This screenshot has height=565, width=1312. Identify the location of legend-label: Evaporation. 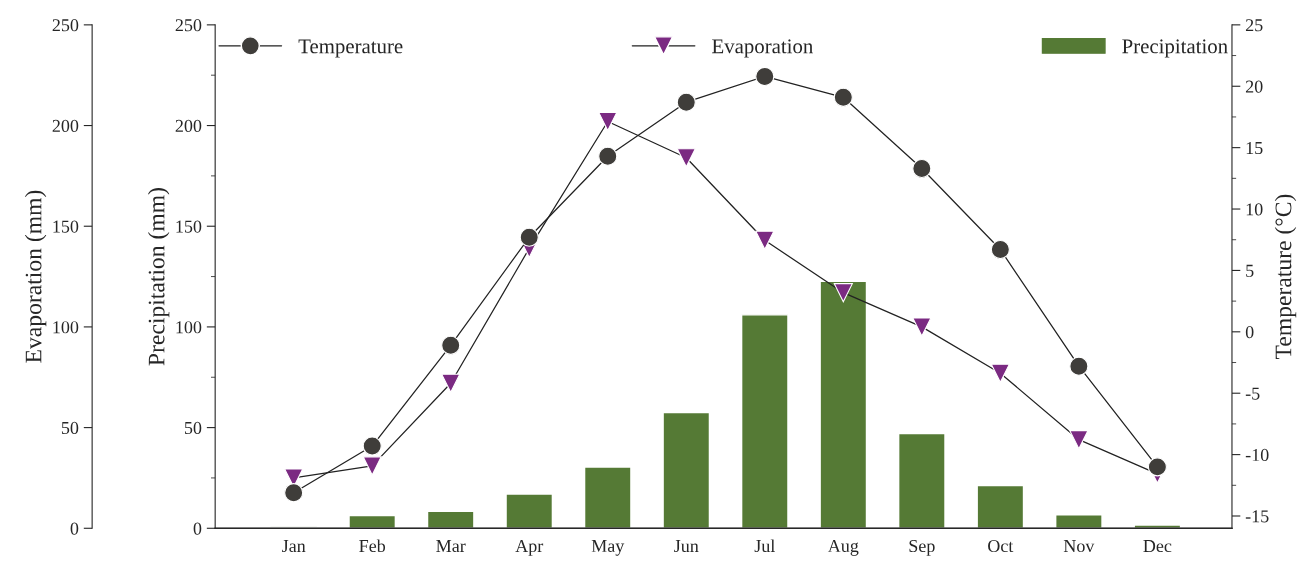
(762, 48).